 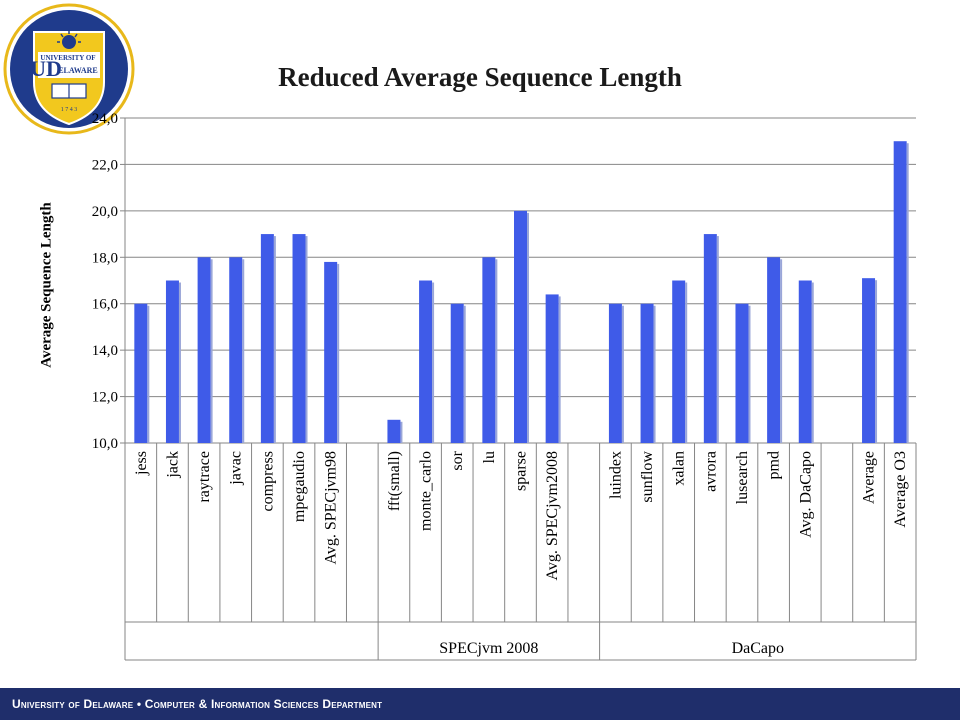 What do you see at coordinates (69, 110) in the screenshot?
I see `svg-text: 1 7 4 3` at bounding box center [69, 110].